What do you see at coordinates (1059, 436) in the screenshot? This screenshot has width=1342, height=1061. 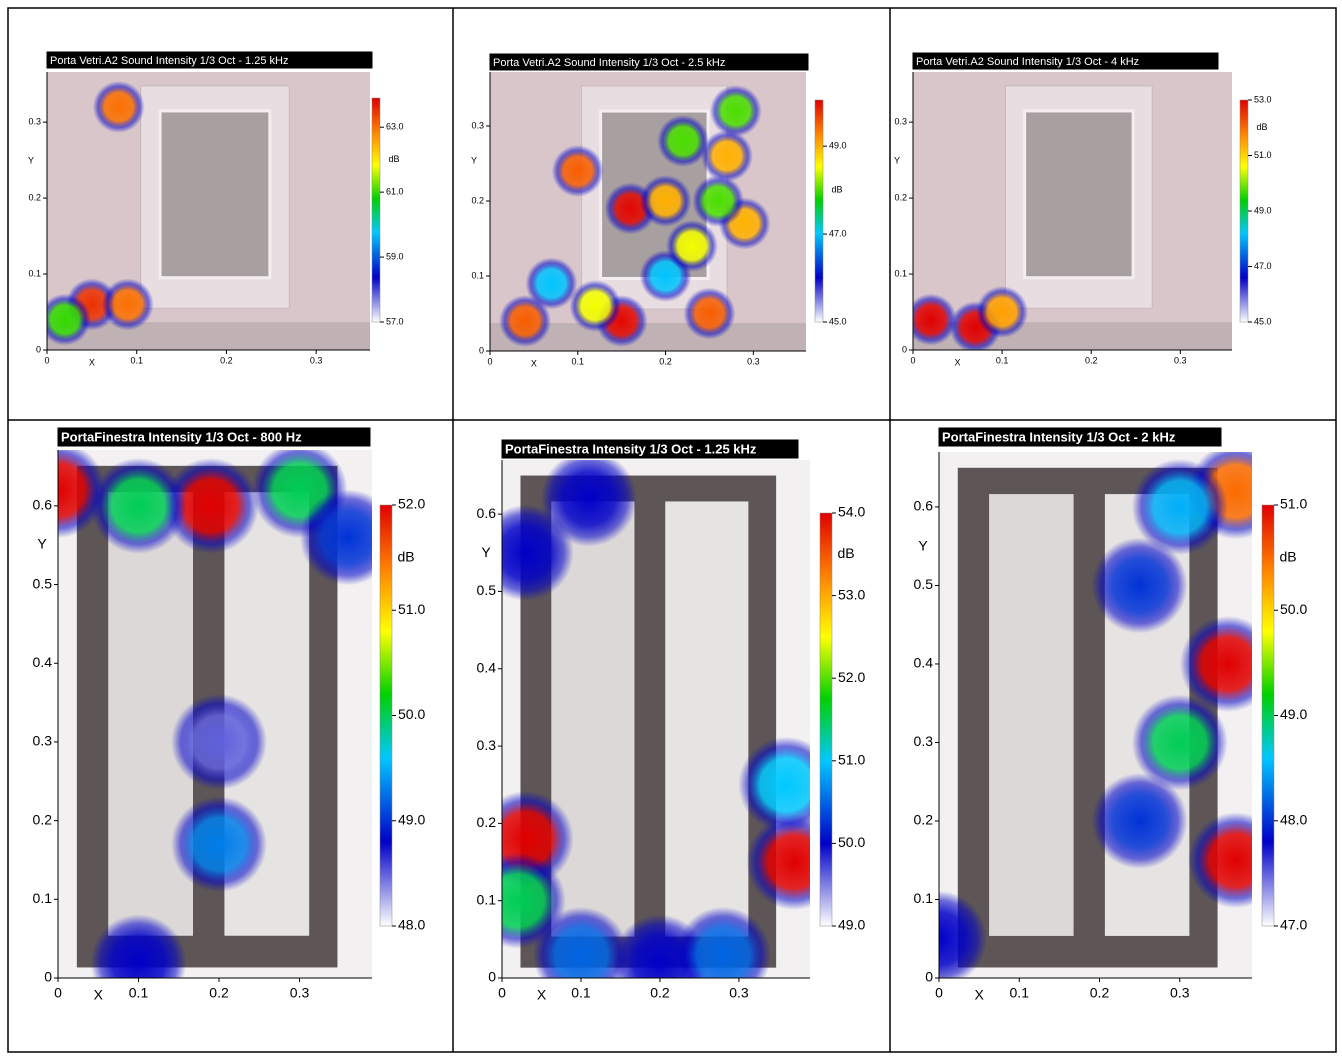 I see `chart-title: PortaFinestra Intensity 1/3 Oct - 2 kHz` at bounding box center [1059, 436].